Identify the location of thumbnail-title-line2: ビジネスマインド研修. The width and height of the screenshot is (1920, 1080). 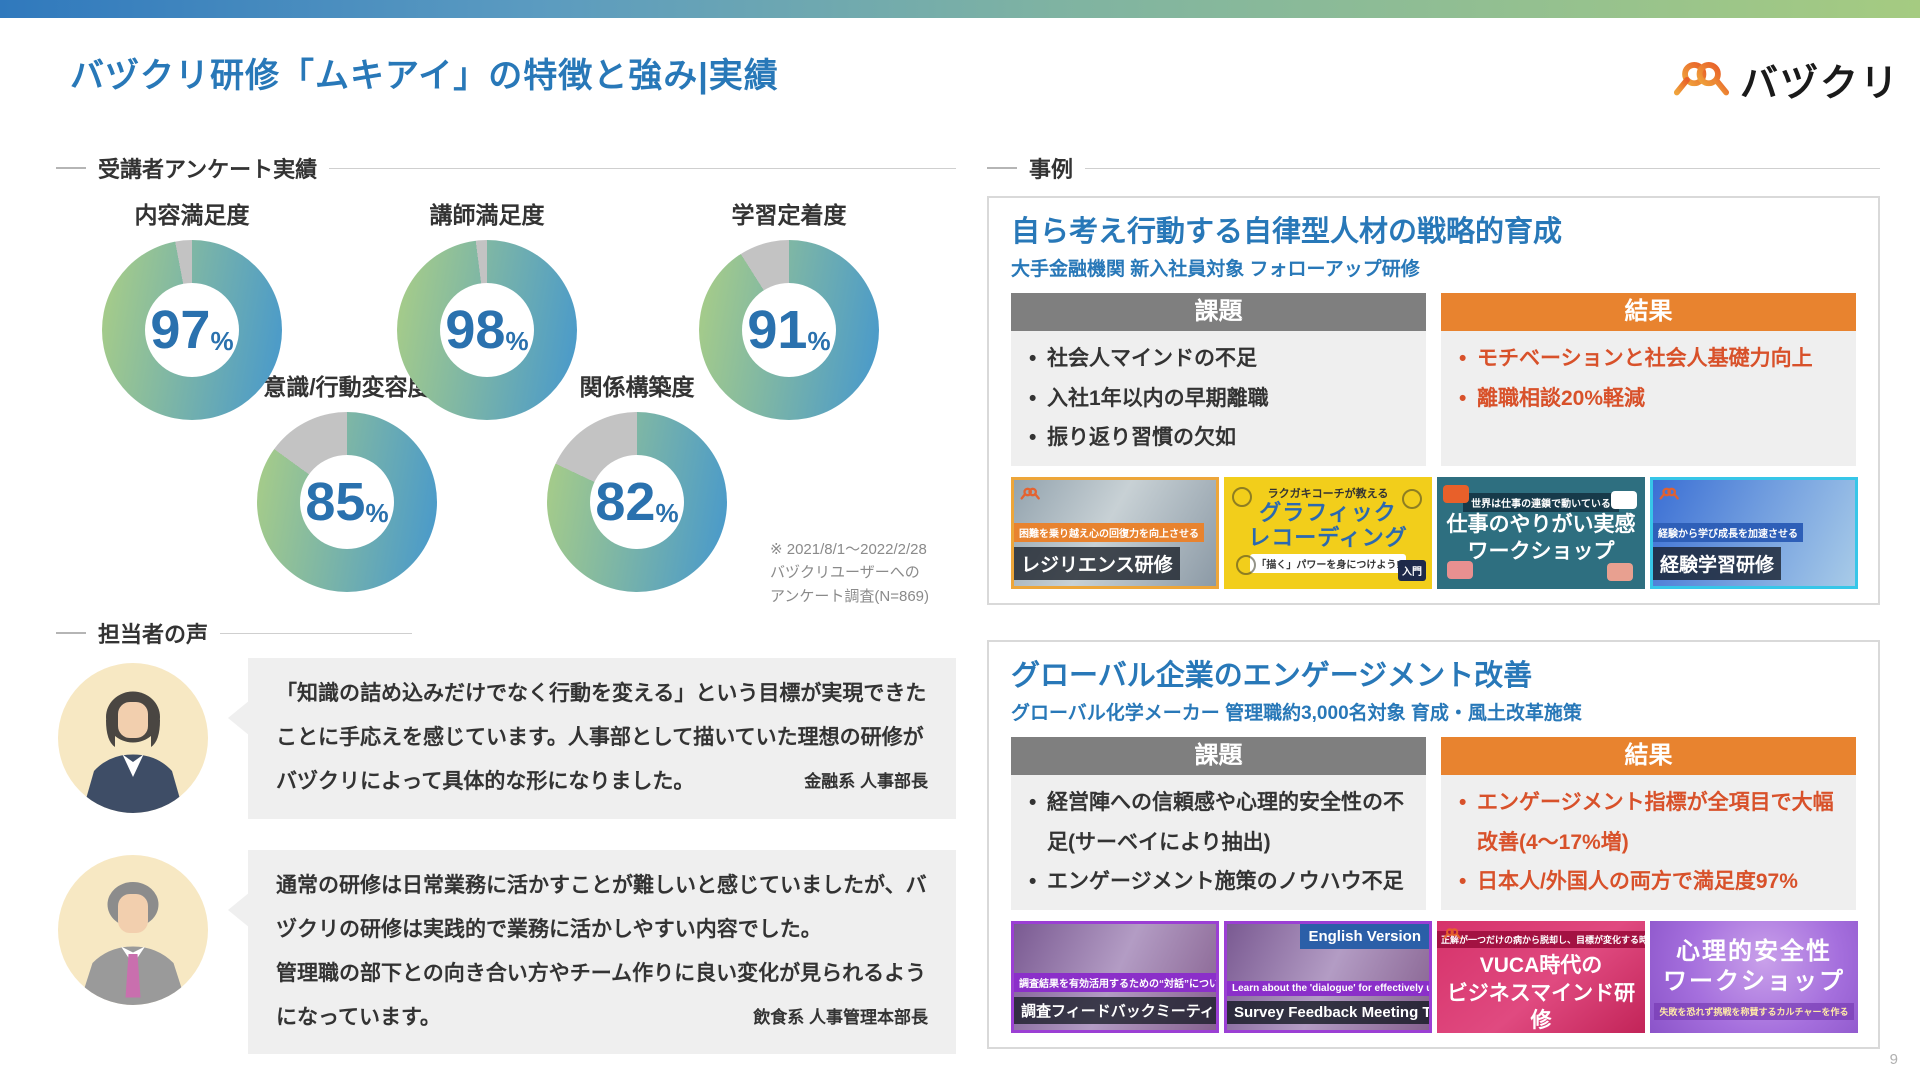
(1541, 1006).